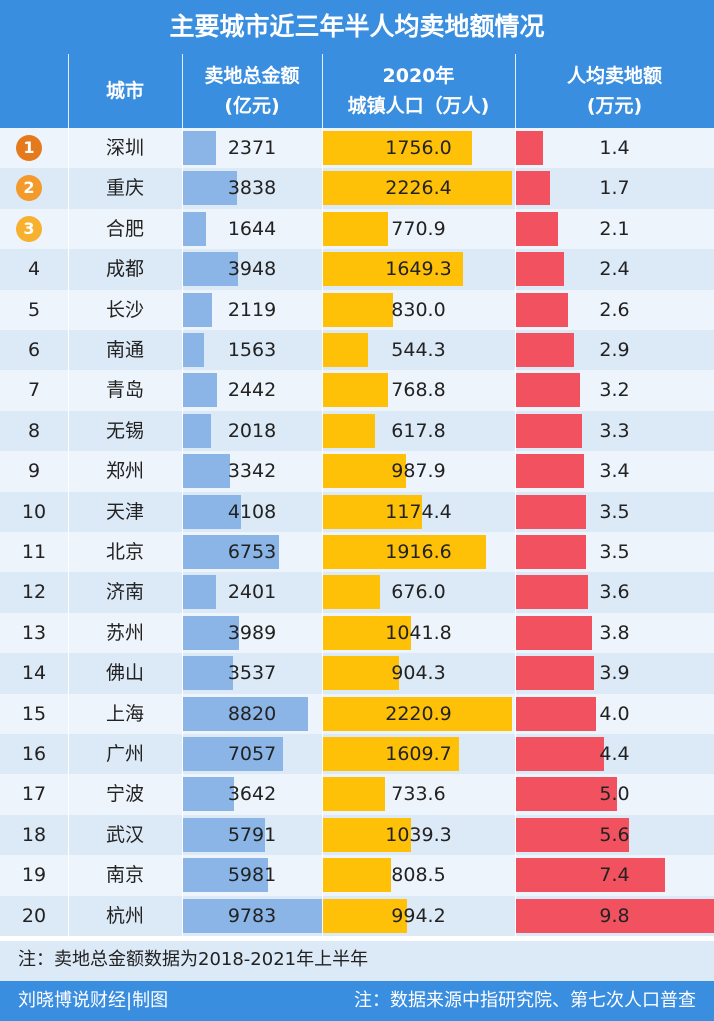 Image resolution: width=714 pixels, height=1021 pixels. Describe the element at coordinates (124, 390) in the screenshot. I see `city-name: 青岛` at that location.